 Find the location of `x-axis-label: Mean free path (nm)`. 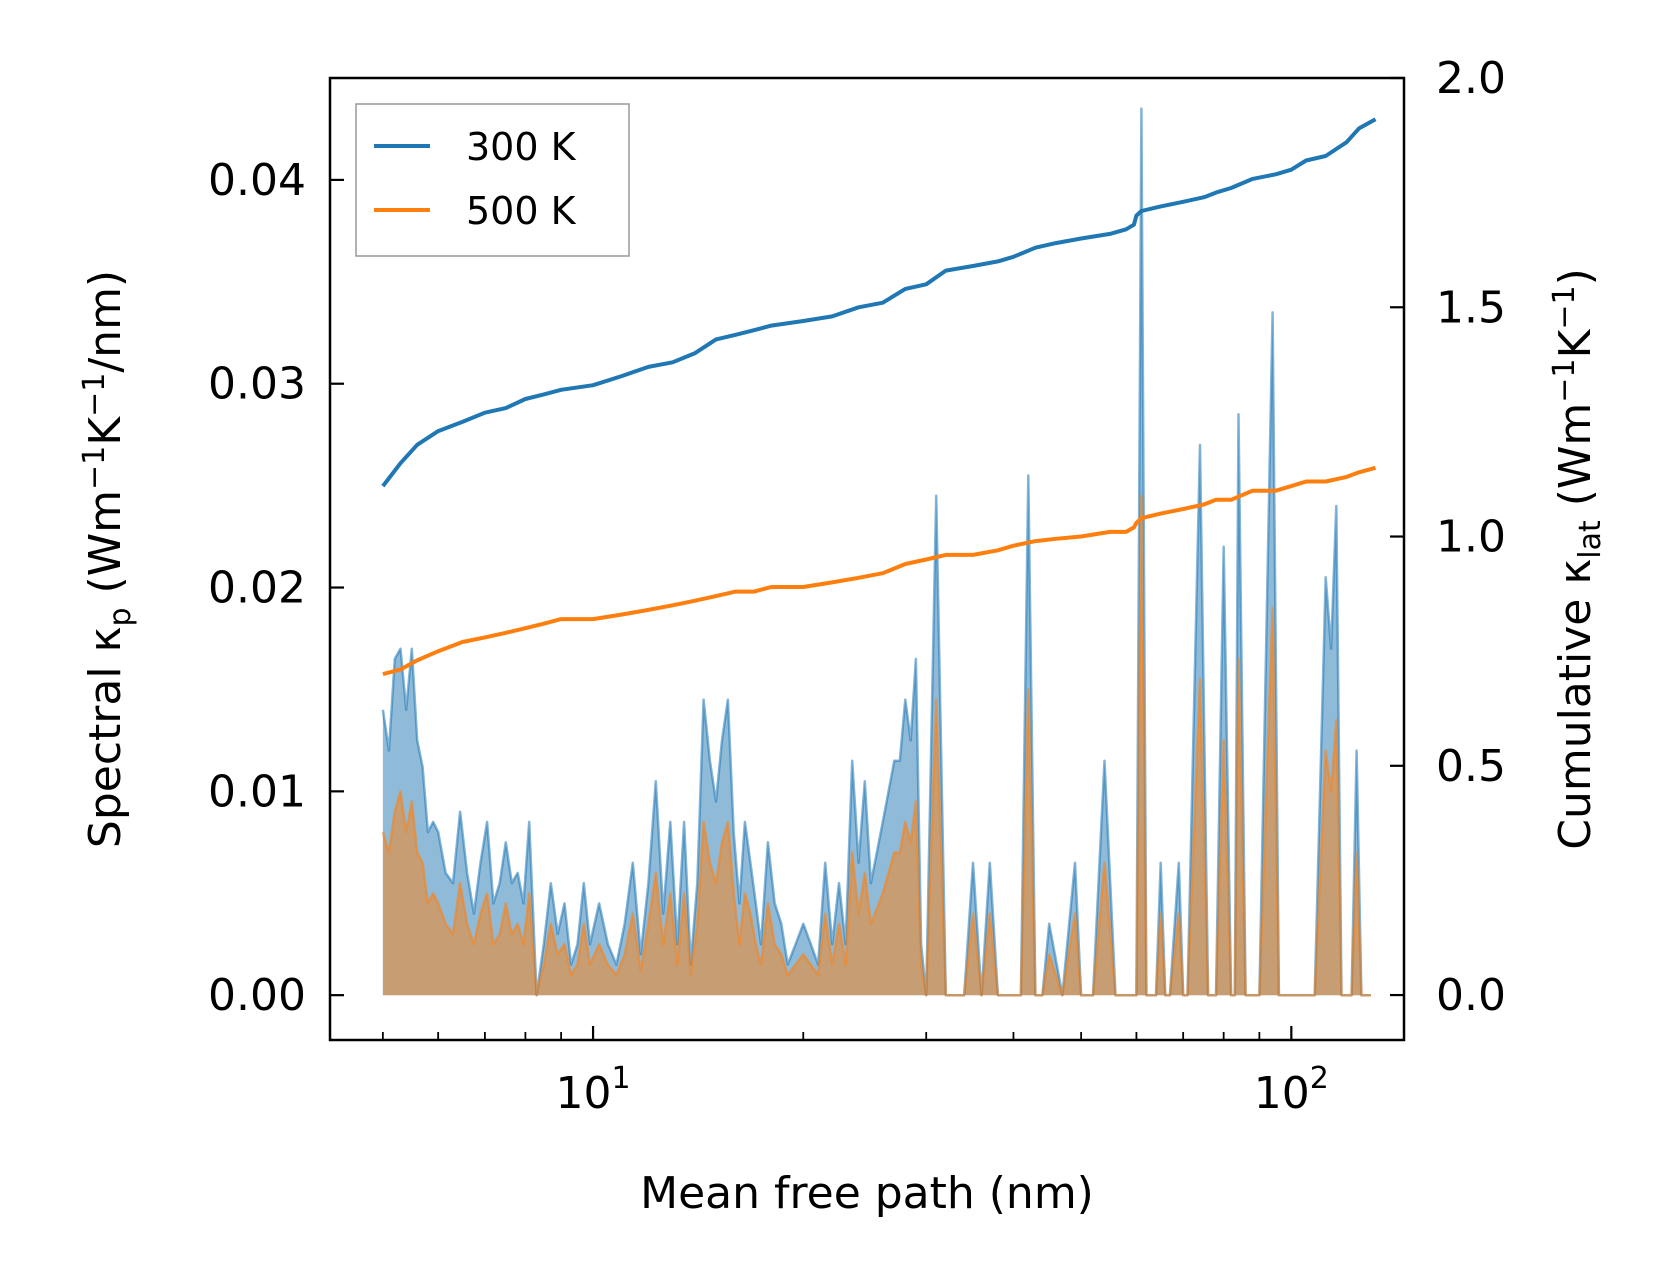

x-axis-label: Mean free path (nm) is located at coordinates (867, 1193).